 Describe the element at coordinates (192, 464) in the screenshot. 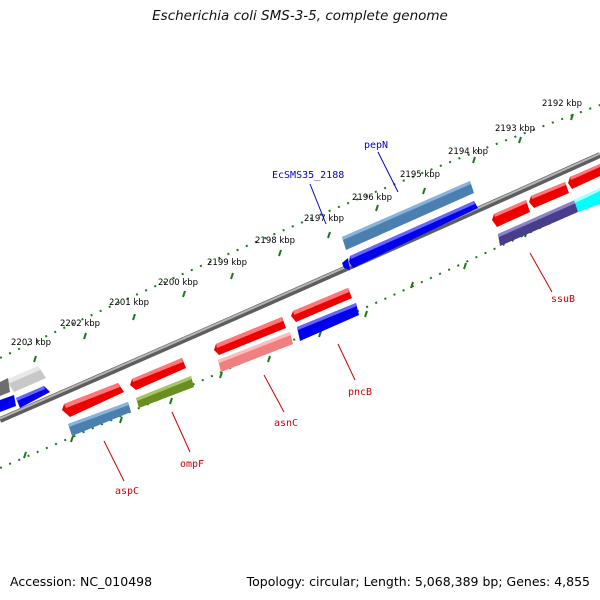

I see `gene-label-ompF: ompF` at that location.